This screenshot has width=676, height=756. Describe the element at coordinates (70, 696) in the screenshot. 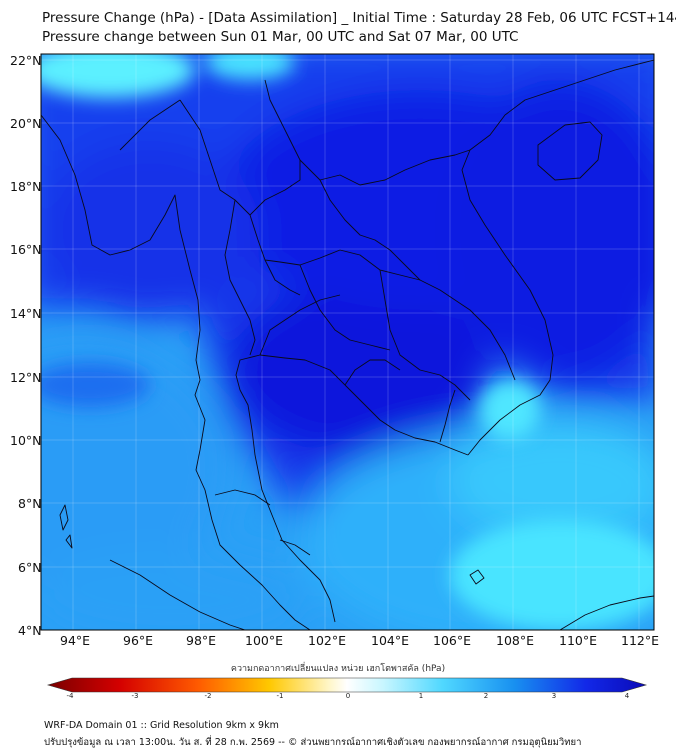

I see `colorbar-tick: -4` at that location.